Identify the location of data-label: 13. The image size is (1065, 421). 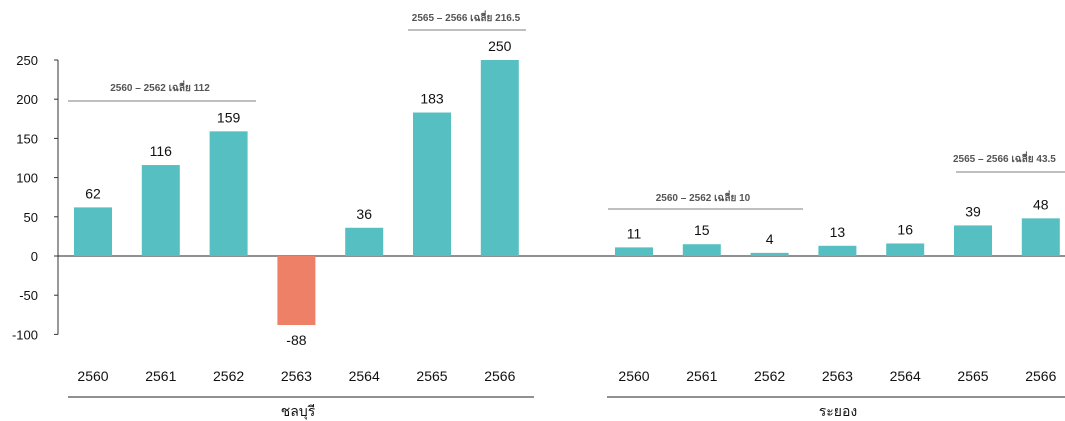
(838, 232).